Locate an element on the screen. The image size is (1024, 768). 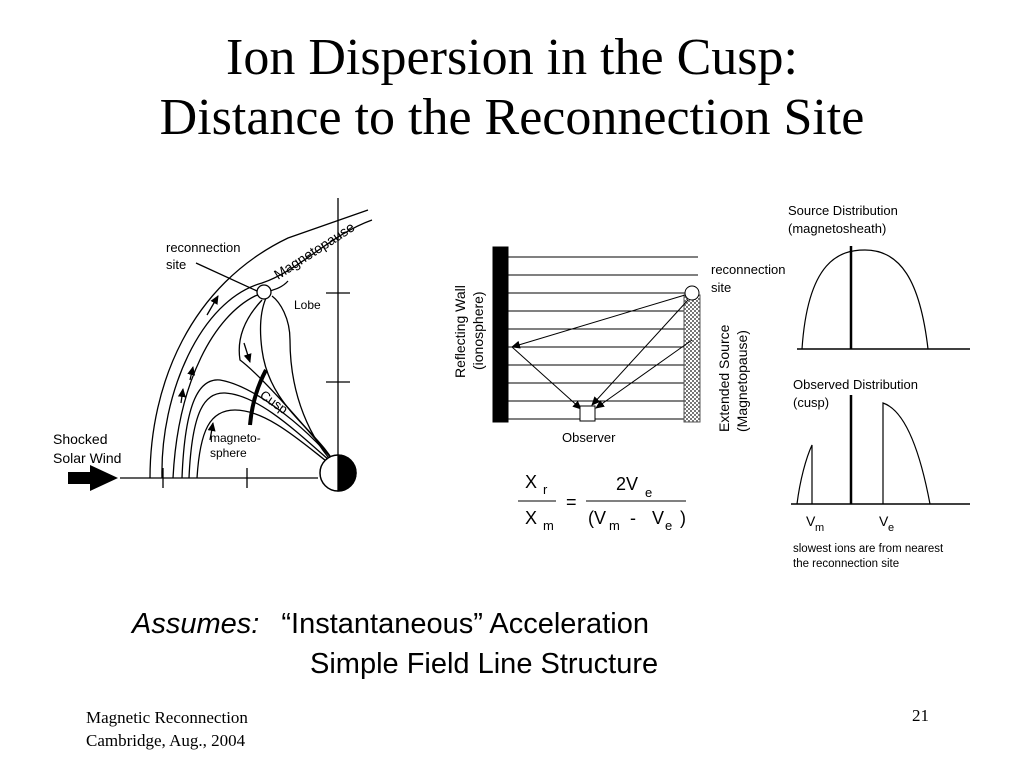
assumes-label: Assumes: is located at coordinates (196, 624).